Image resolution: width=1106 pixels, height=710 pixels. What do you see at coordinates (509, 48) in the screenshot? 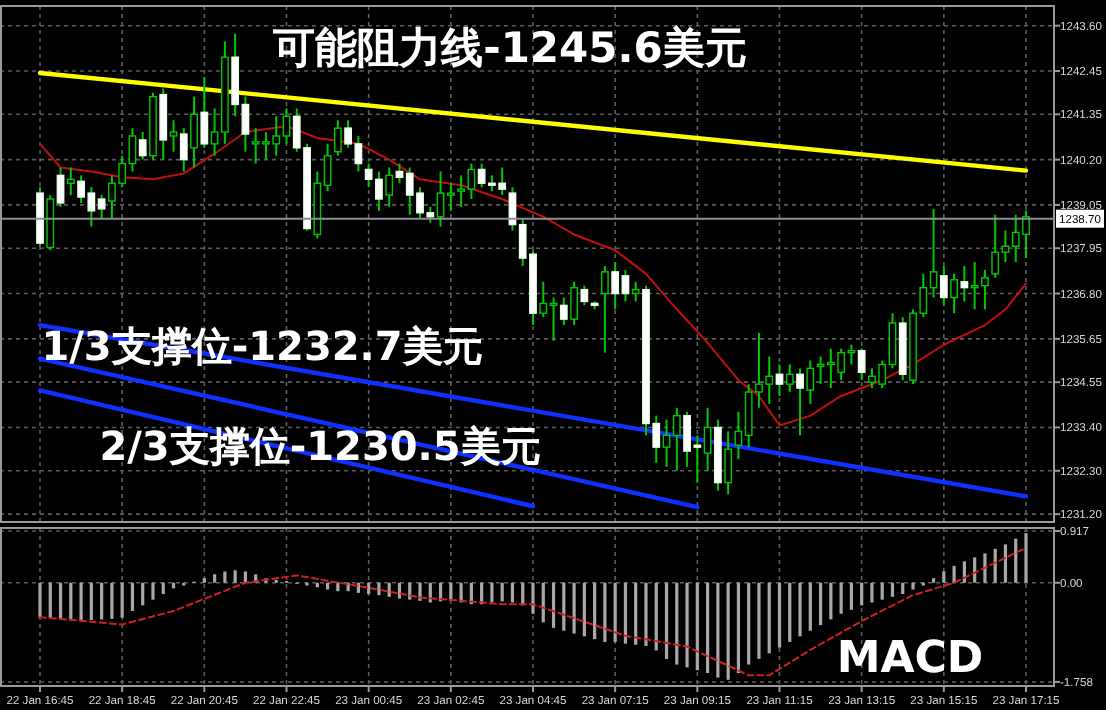
I see `annotation: 可能阻力线-1245.6美元` at bounding box center [509, 48].